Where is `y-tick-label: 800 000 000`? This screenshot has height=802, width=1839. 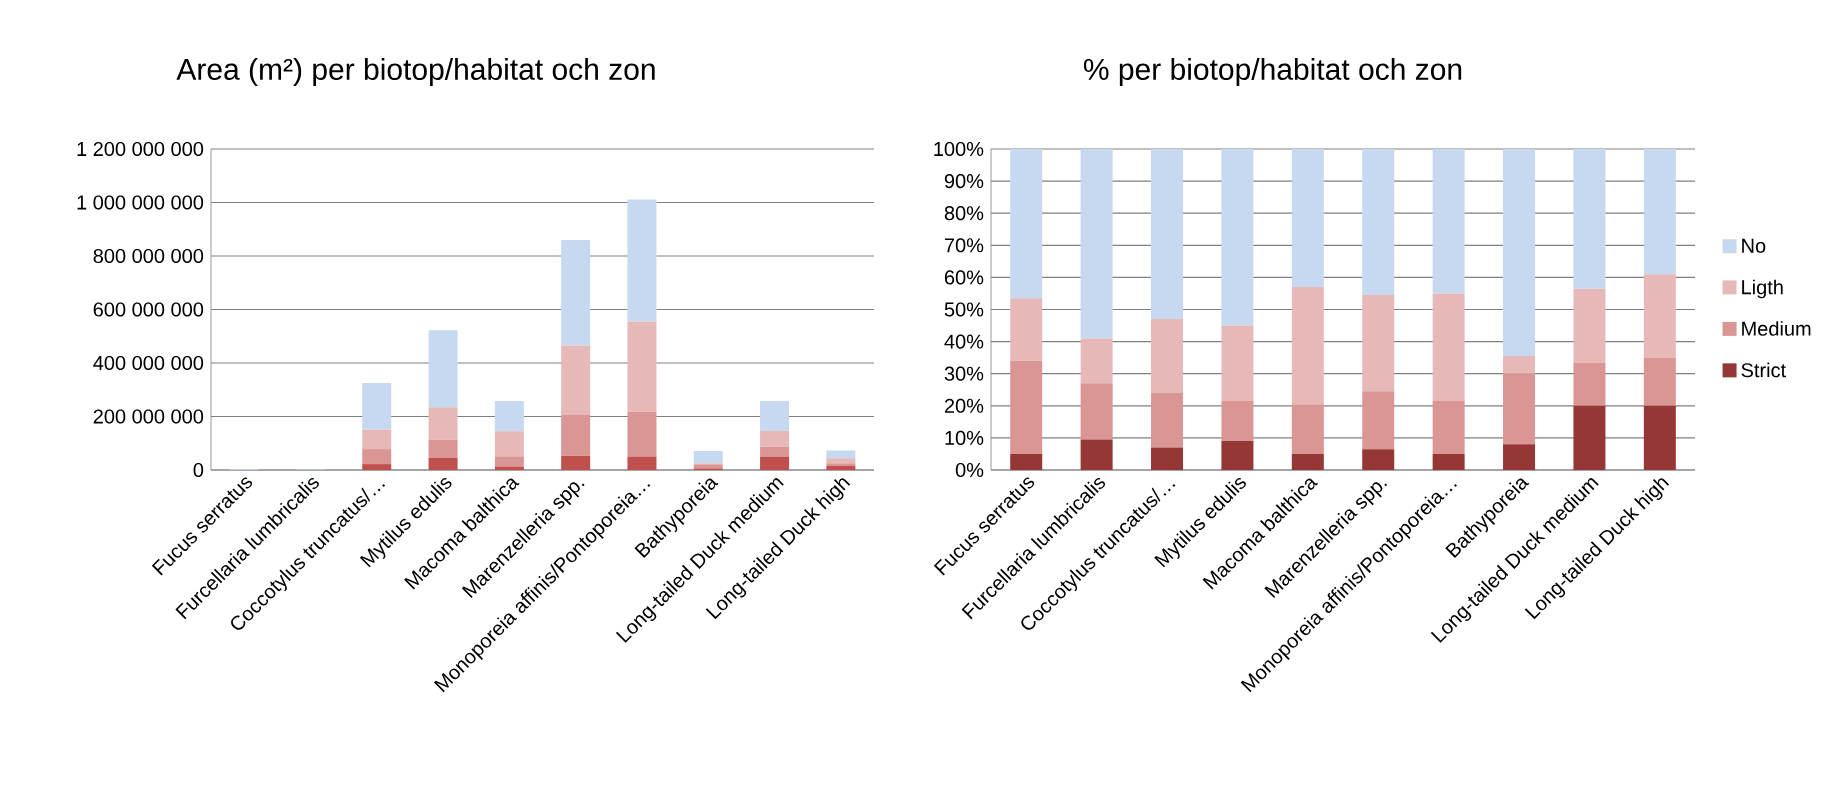
y-tick-label: 800 000 000 is located at coordinates (148, 256).